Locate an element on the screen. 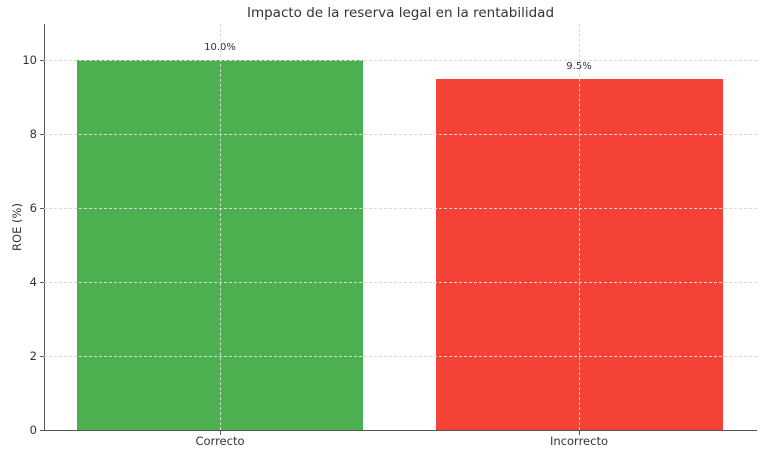 The height and width of the screenshot is (453, 768). gridline-x-incorrecto is located at coordinates (579, 227).